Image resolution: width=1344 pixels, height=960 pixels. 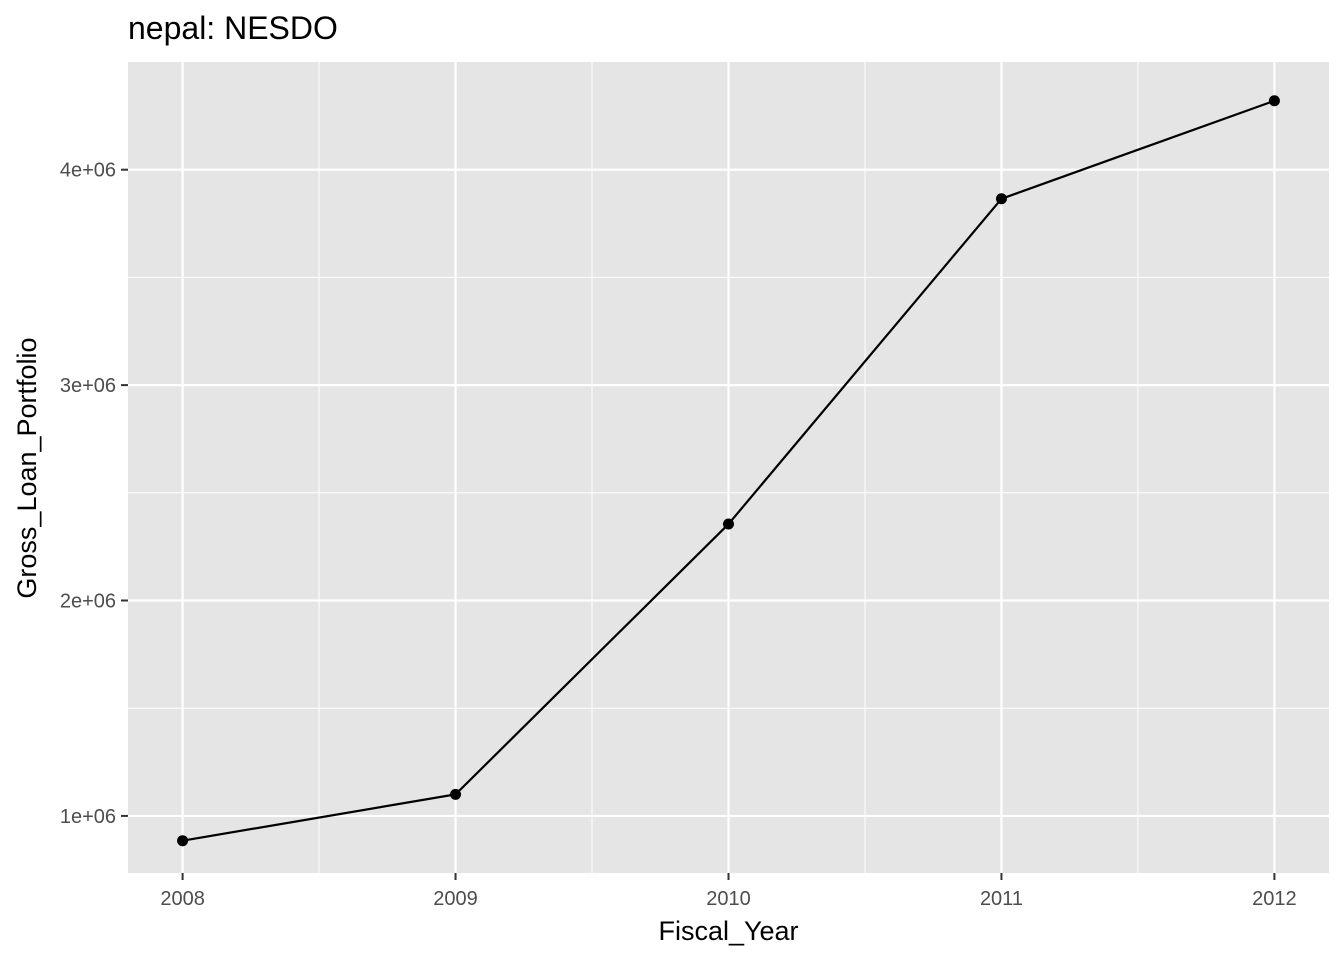 I want to click on x-tick-label: 2010, so click(x=728, y=899).